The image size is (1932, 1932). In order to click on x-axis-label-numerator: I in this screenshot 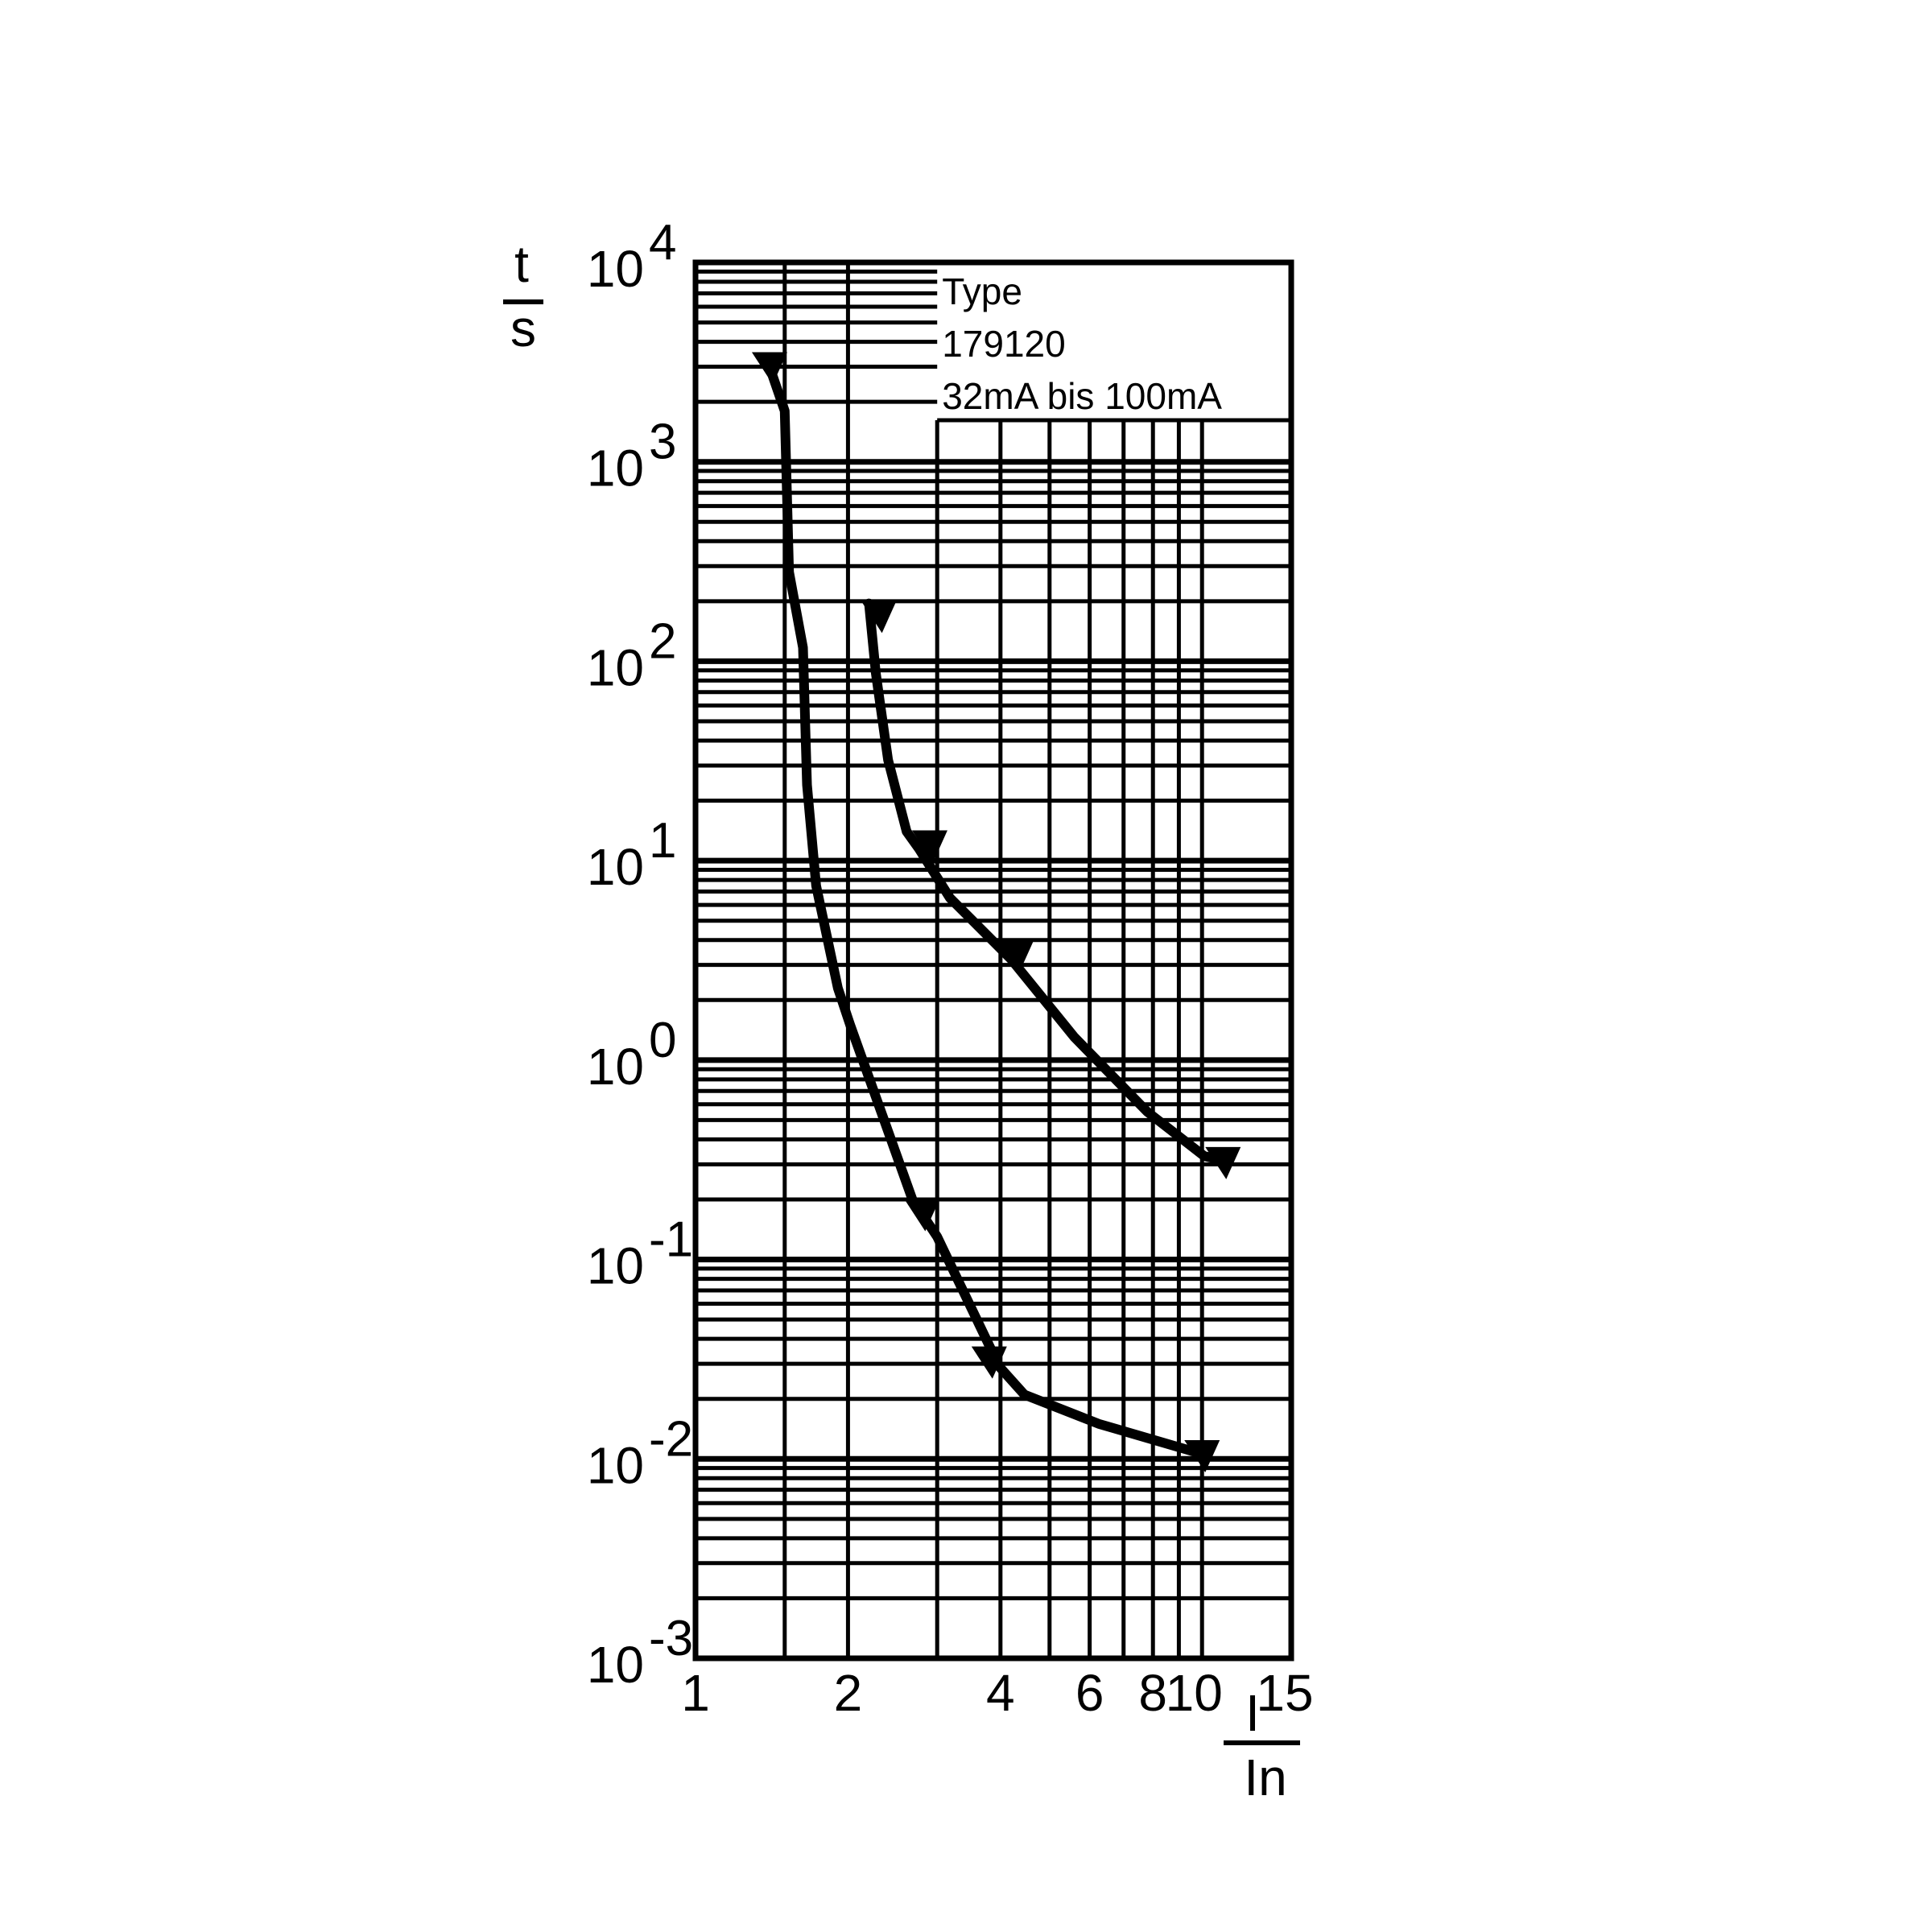, I will do `click(1252, 1713)`.